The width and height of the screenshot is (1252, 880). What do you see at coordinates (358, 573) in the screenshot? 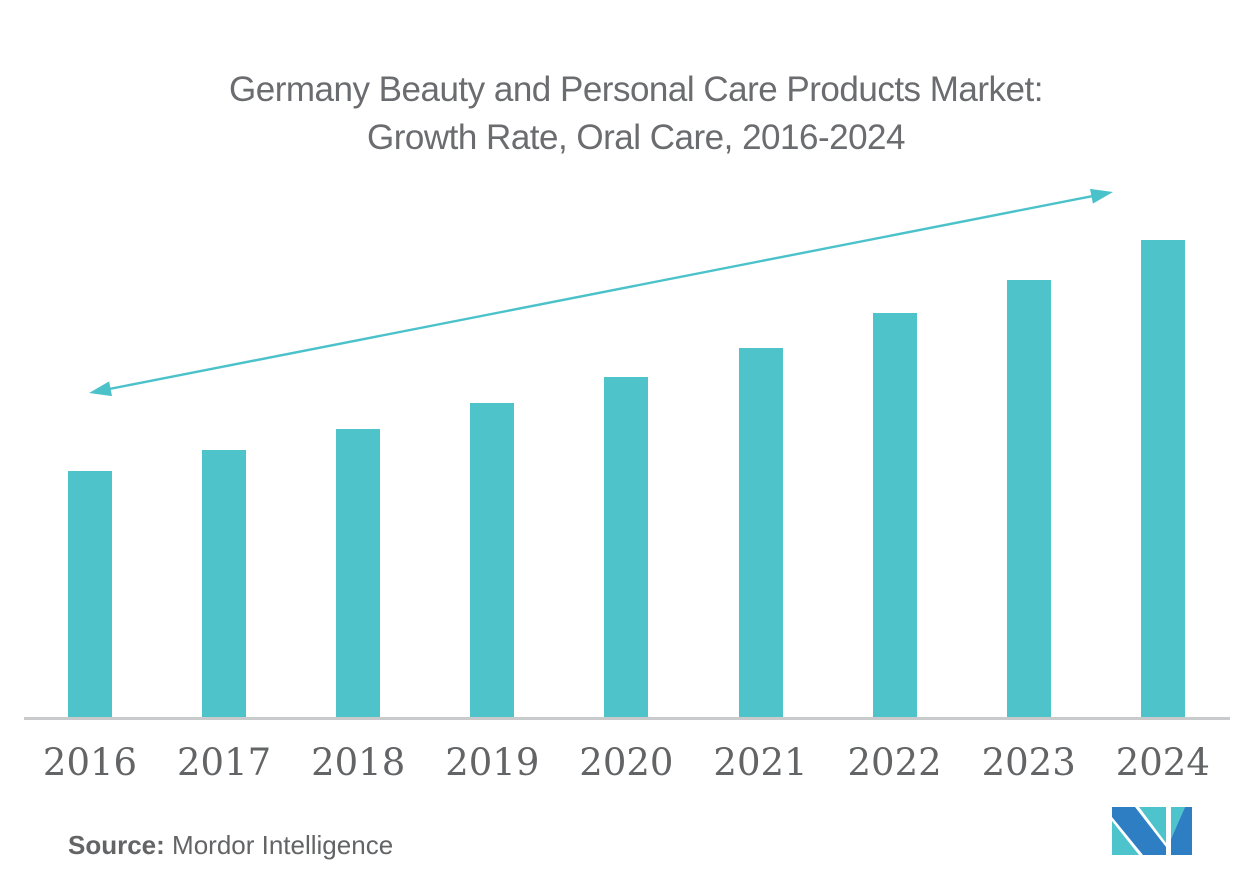
I see `bar-2018` at bounding box center [358, 573].